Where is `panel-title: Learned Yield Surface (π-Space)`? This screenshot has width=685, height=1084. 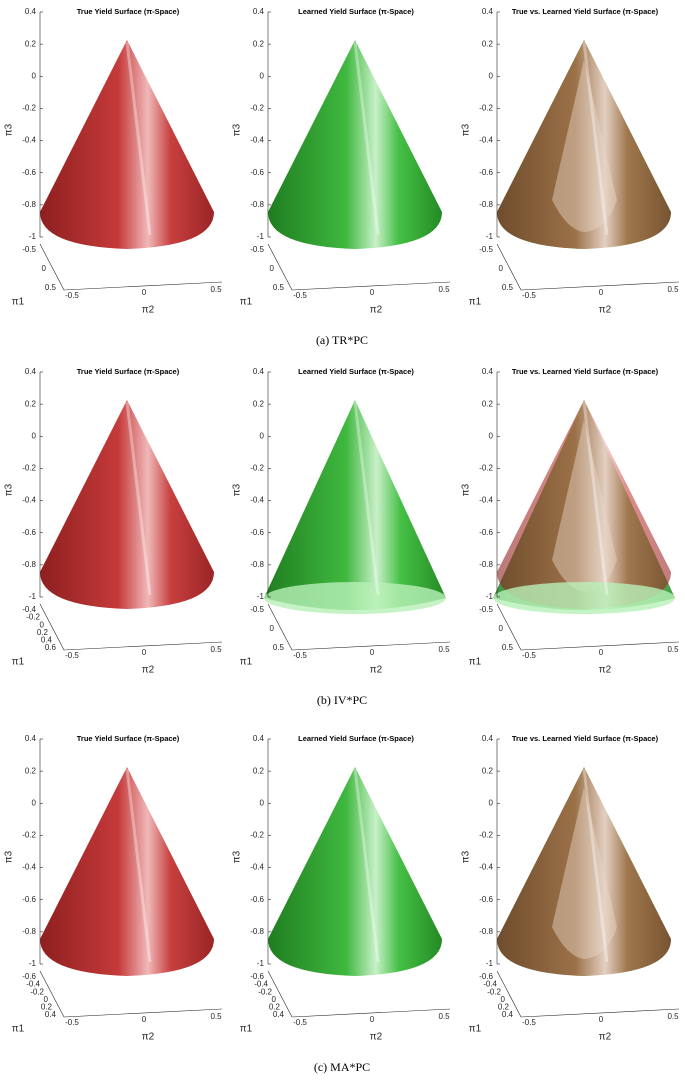
panel-title: Learned Yield Surface (π-Space) is located at coordinates (356, 371).